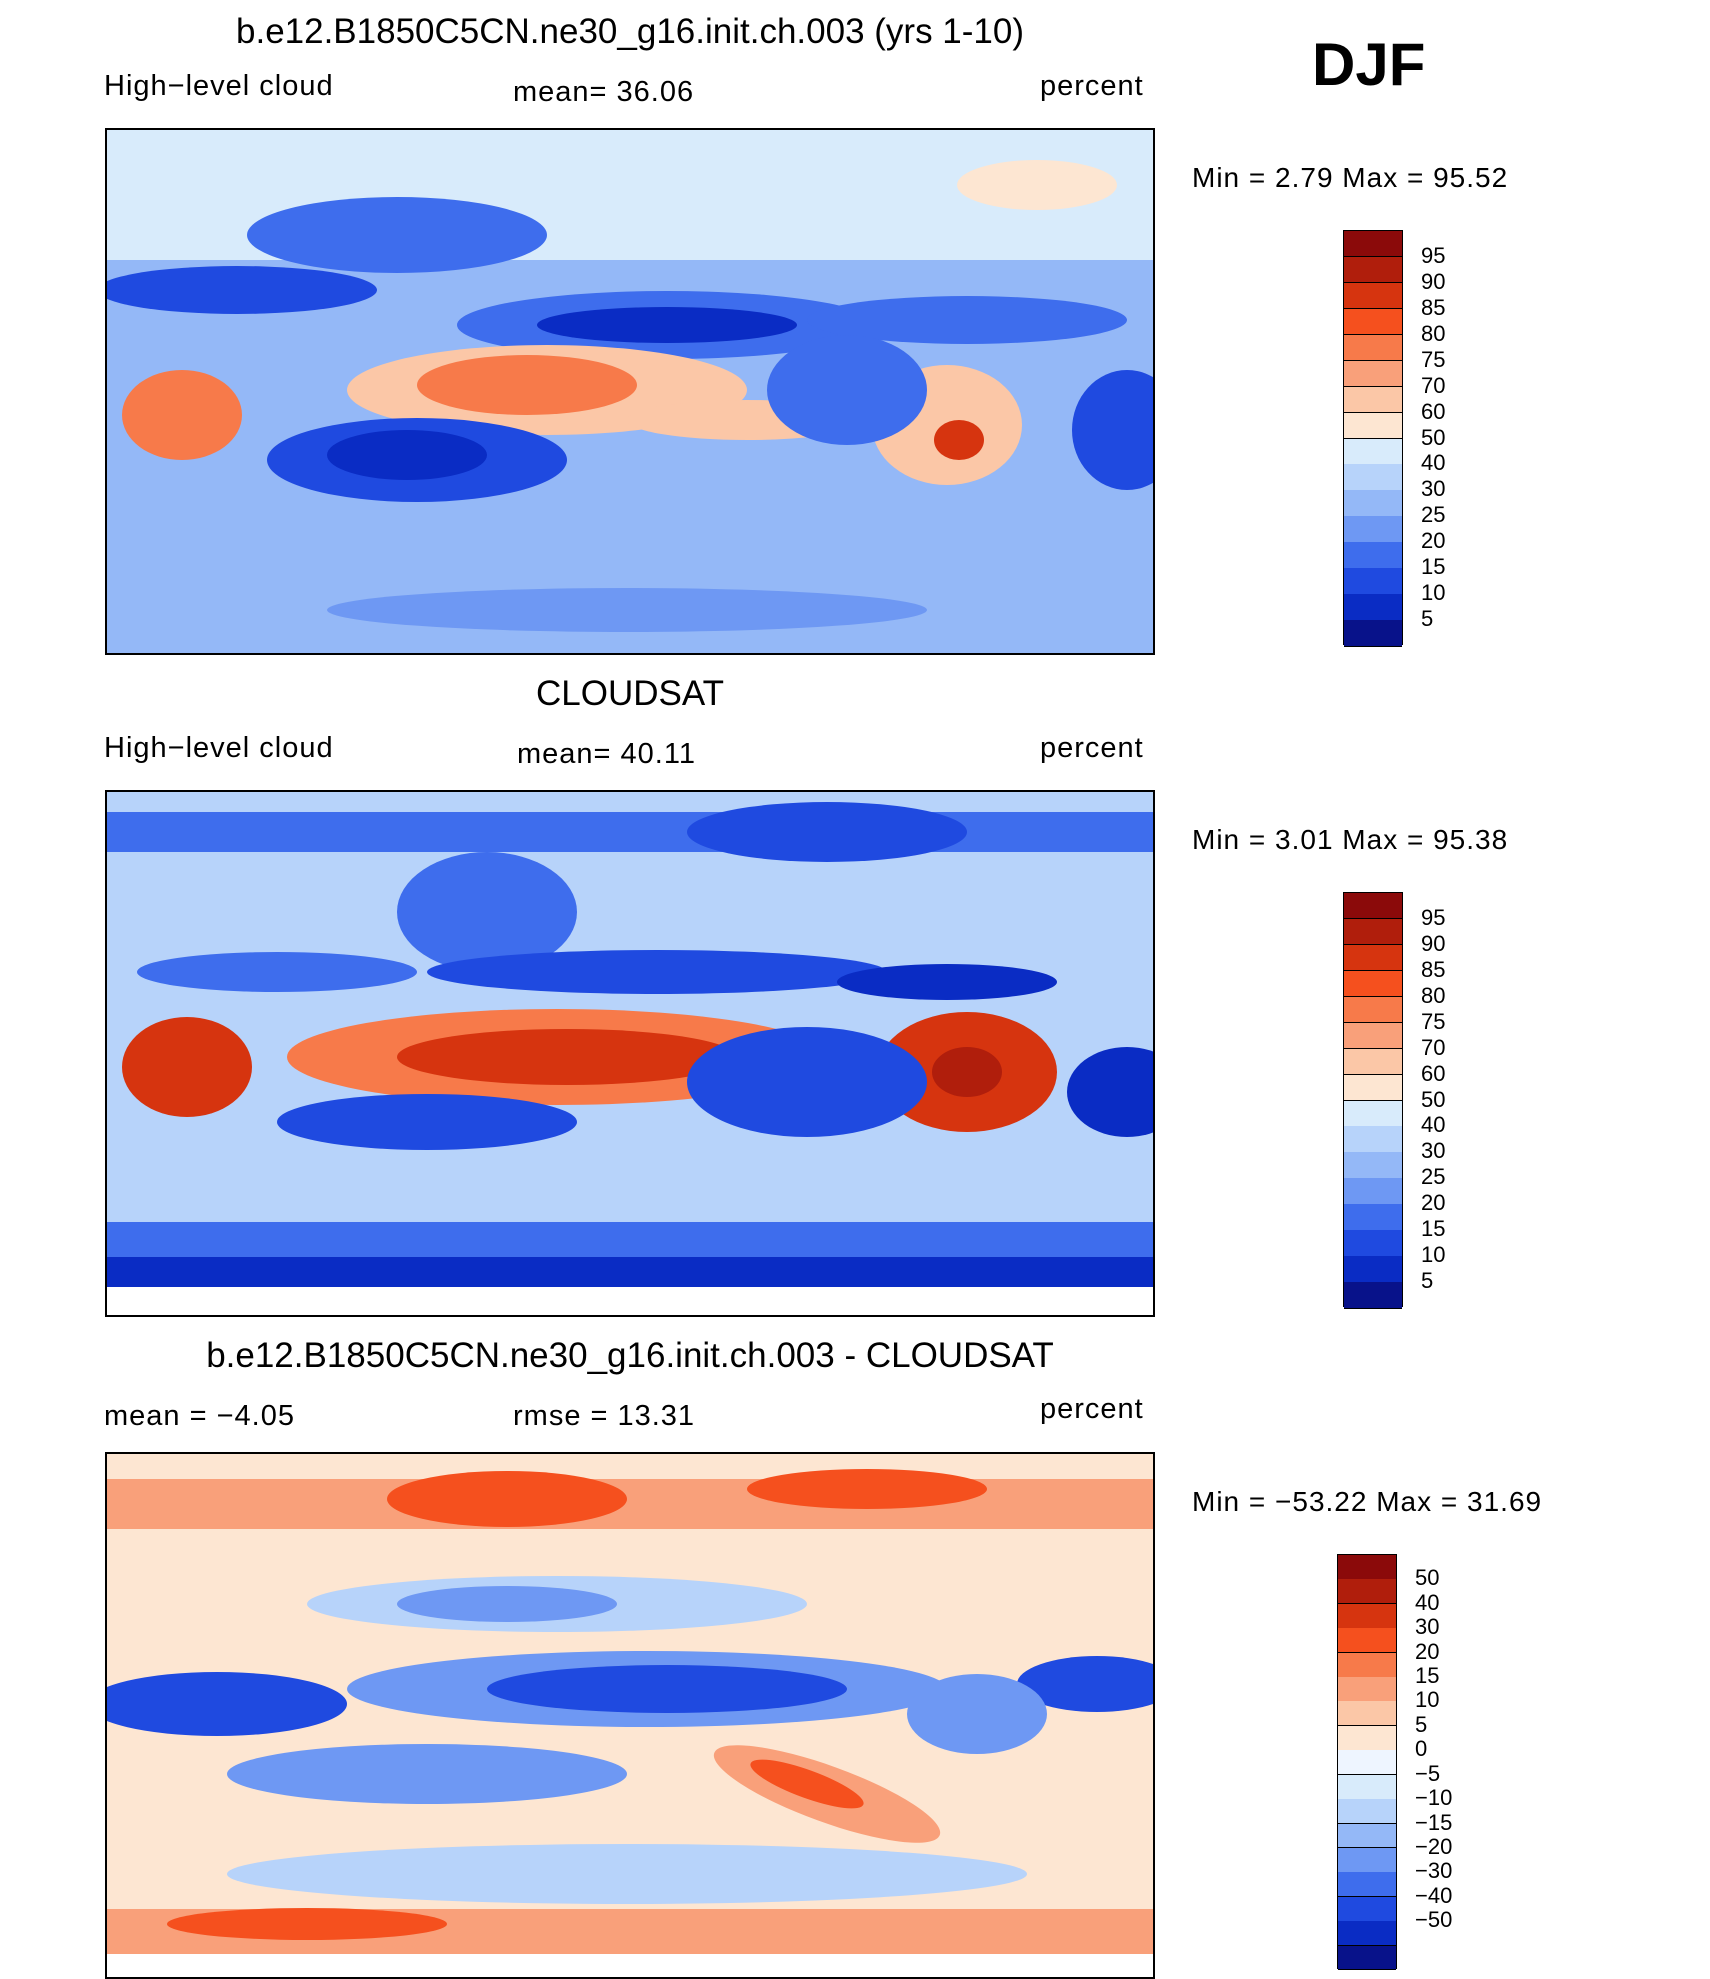 The width and height of the screenshot is (1710, 1979). I want to click on panel-3-spcz-pos-core, so click(807, 1784).